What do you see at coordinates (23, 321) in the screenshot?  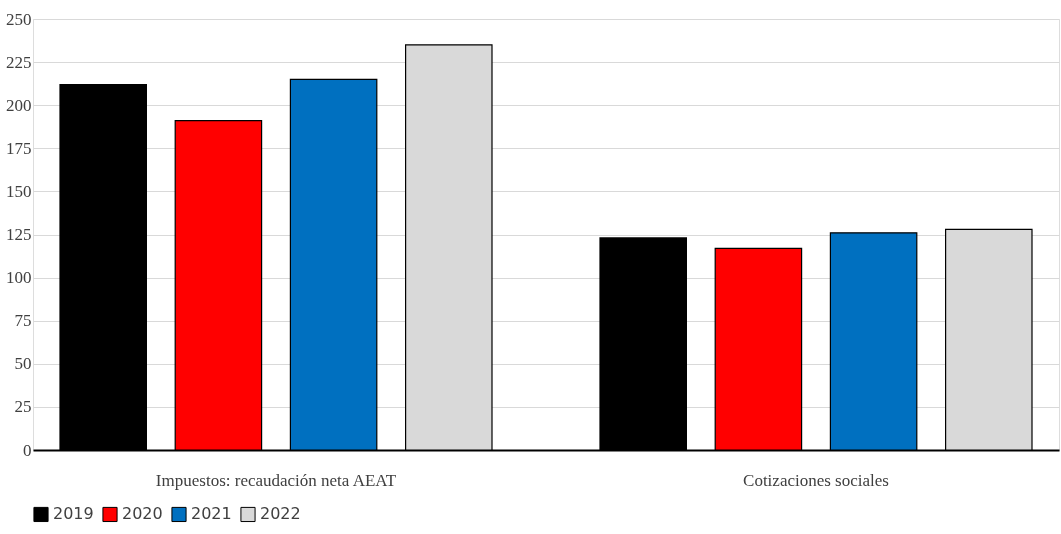 I see `y-tick-label: 75` at bounding box center [23, 321].